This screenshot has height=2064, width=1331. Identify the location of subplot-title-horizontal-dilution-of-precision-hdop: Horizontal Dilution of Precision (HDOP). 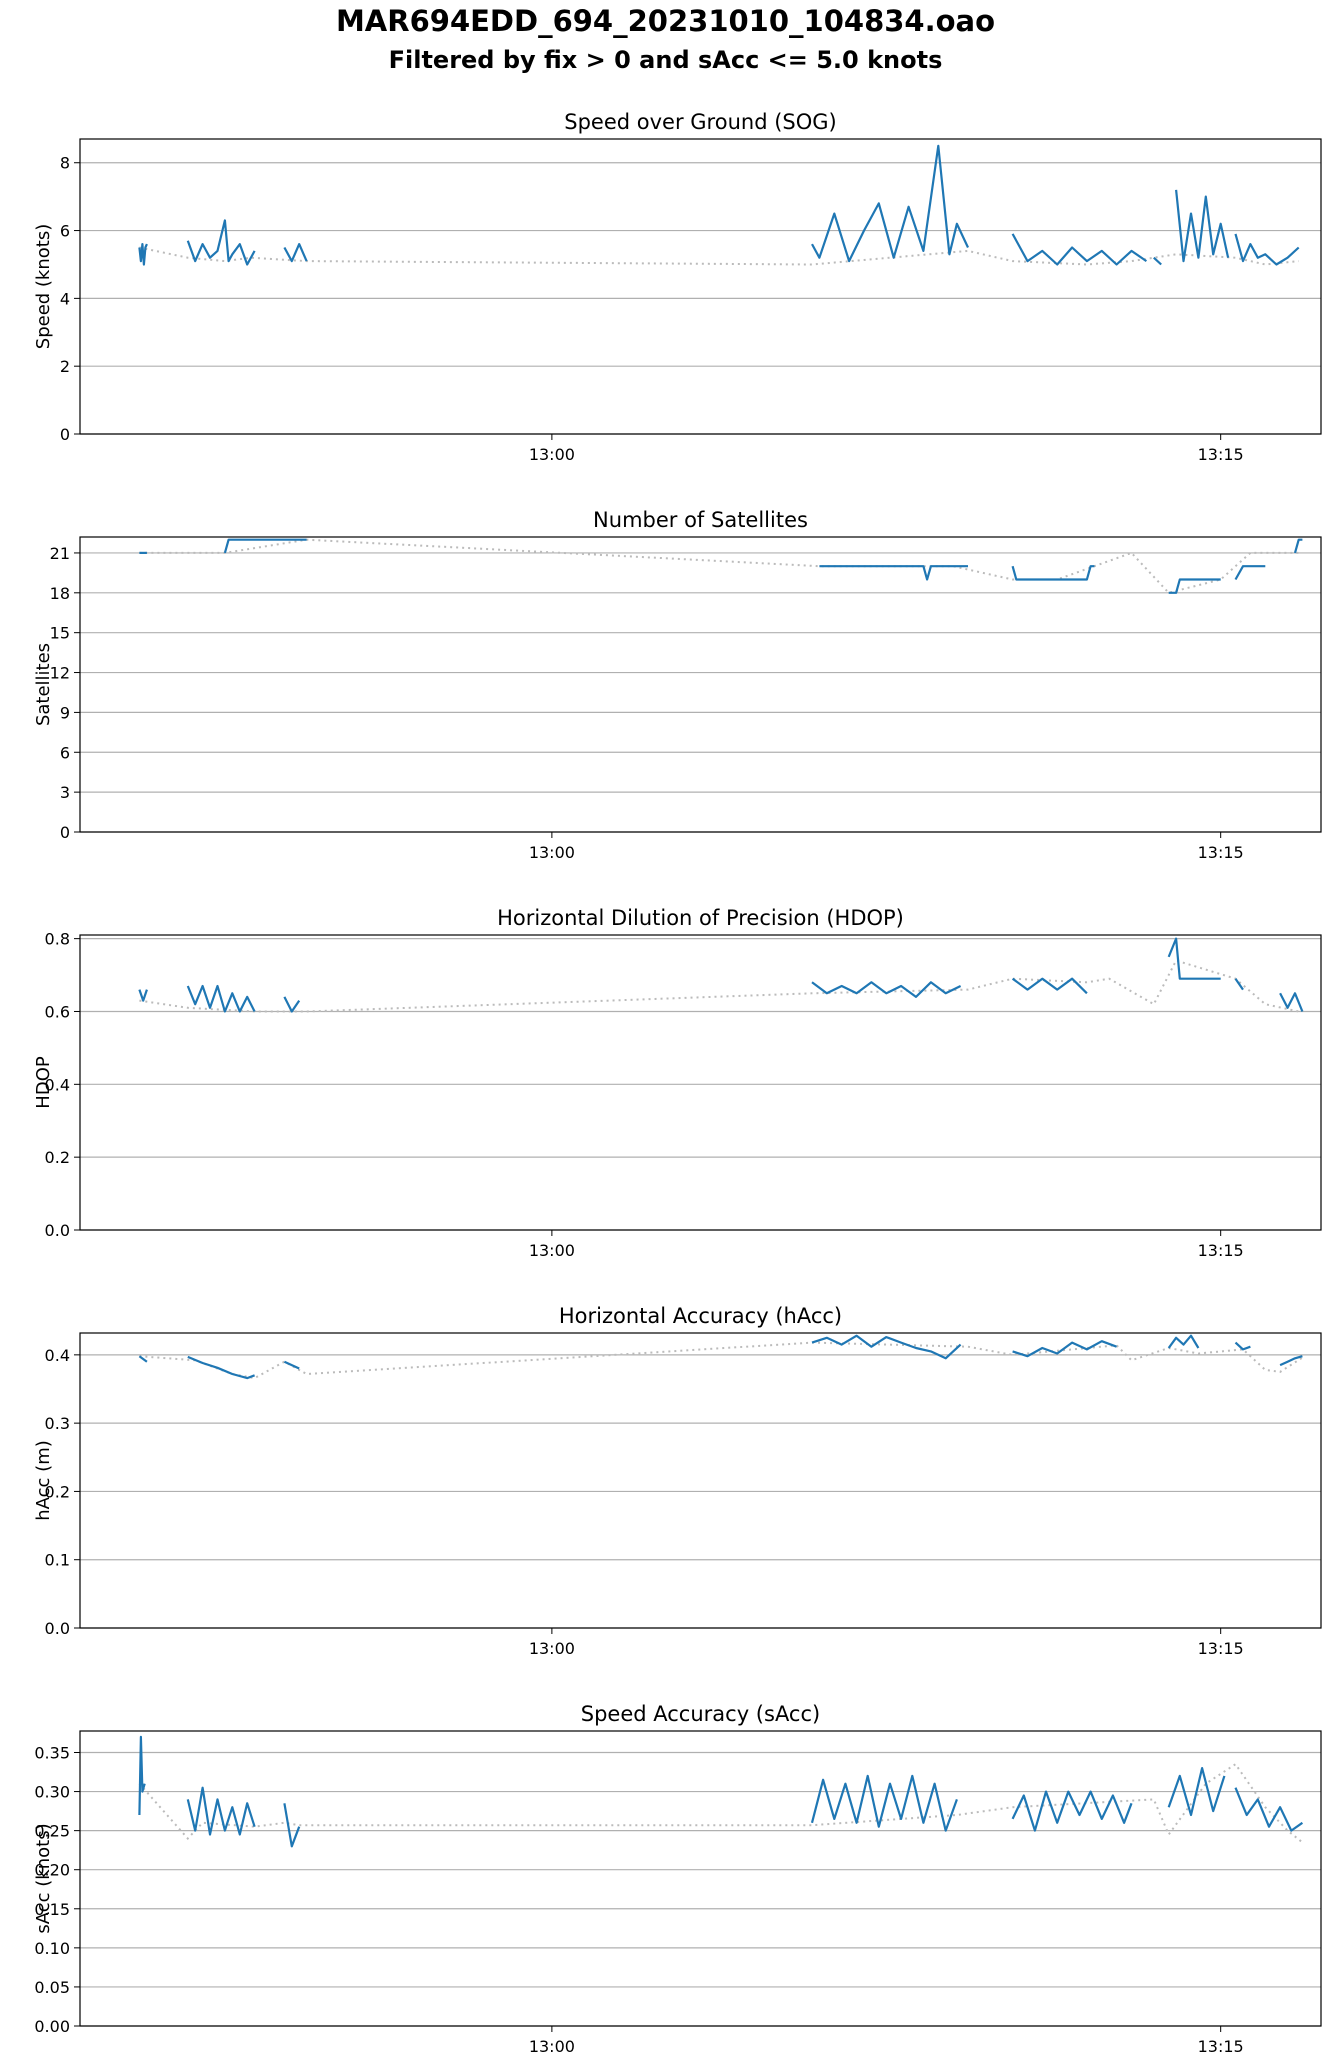
(700, 918).